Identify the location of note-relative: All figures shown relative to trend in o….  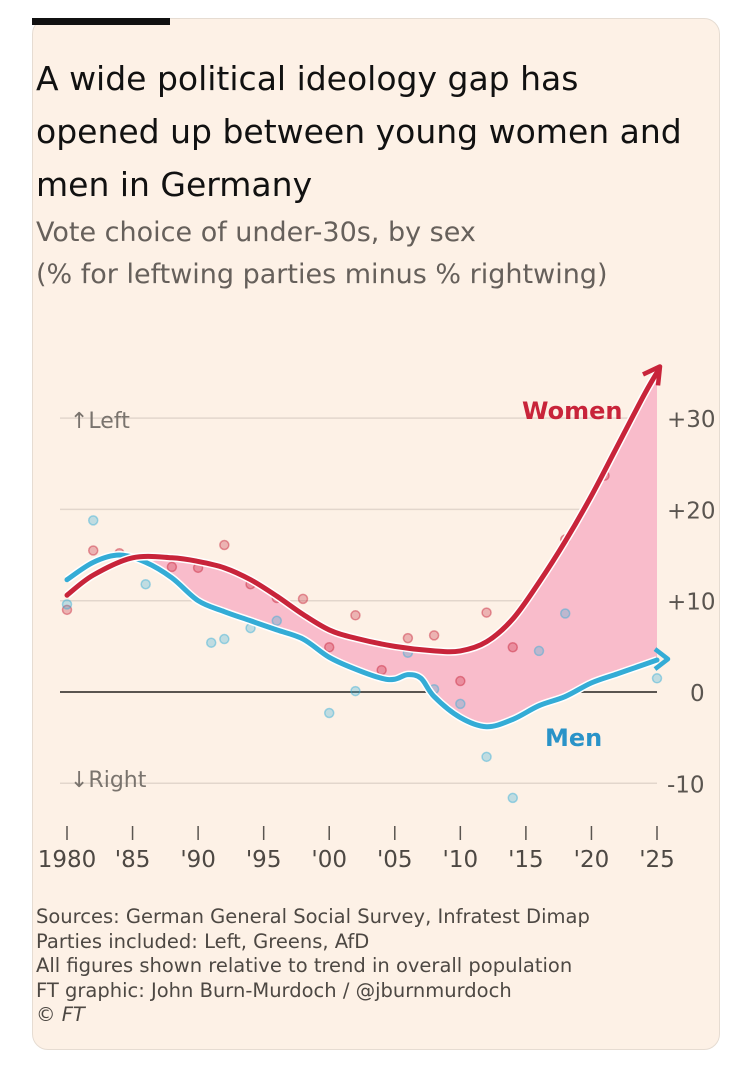
(304, 965).